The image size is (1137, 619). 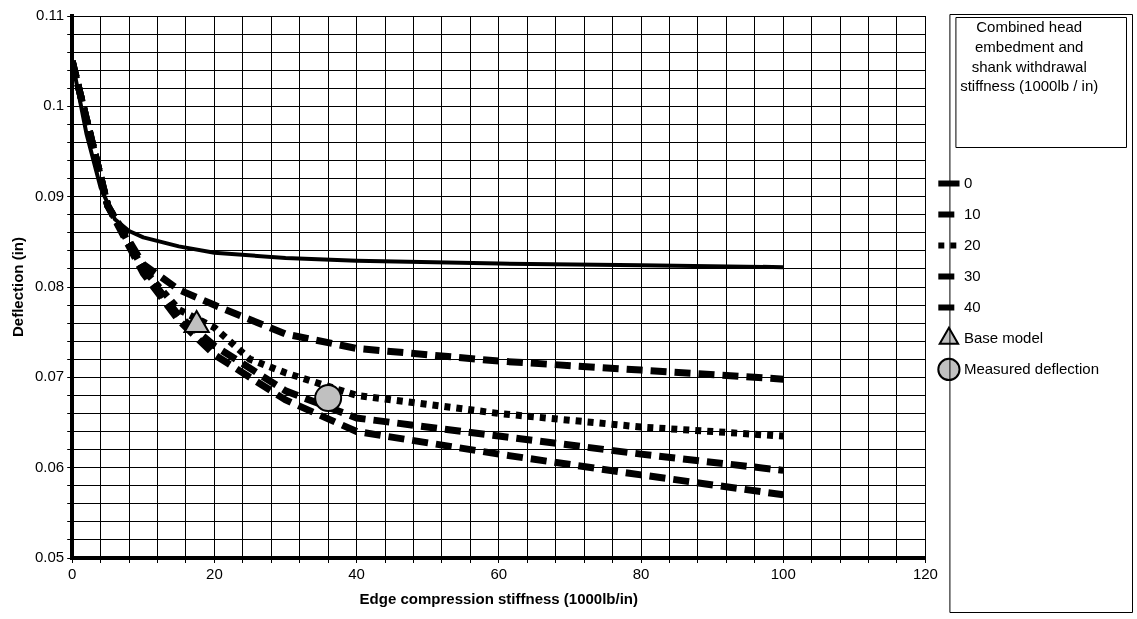 What do you see at coordinates (925, 574) in the screenshot?
I see `x-tick-label: 120` at bounding box center [925, 574].